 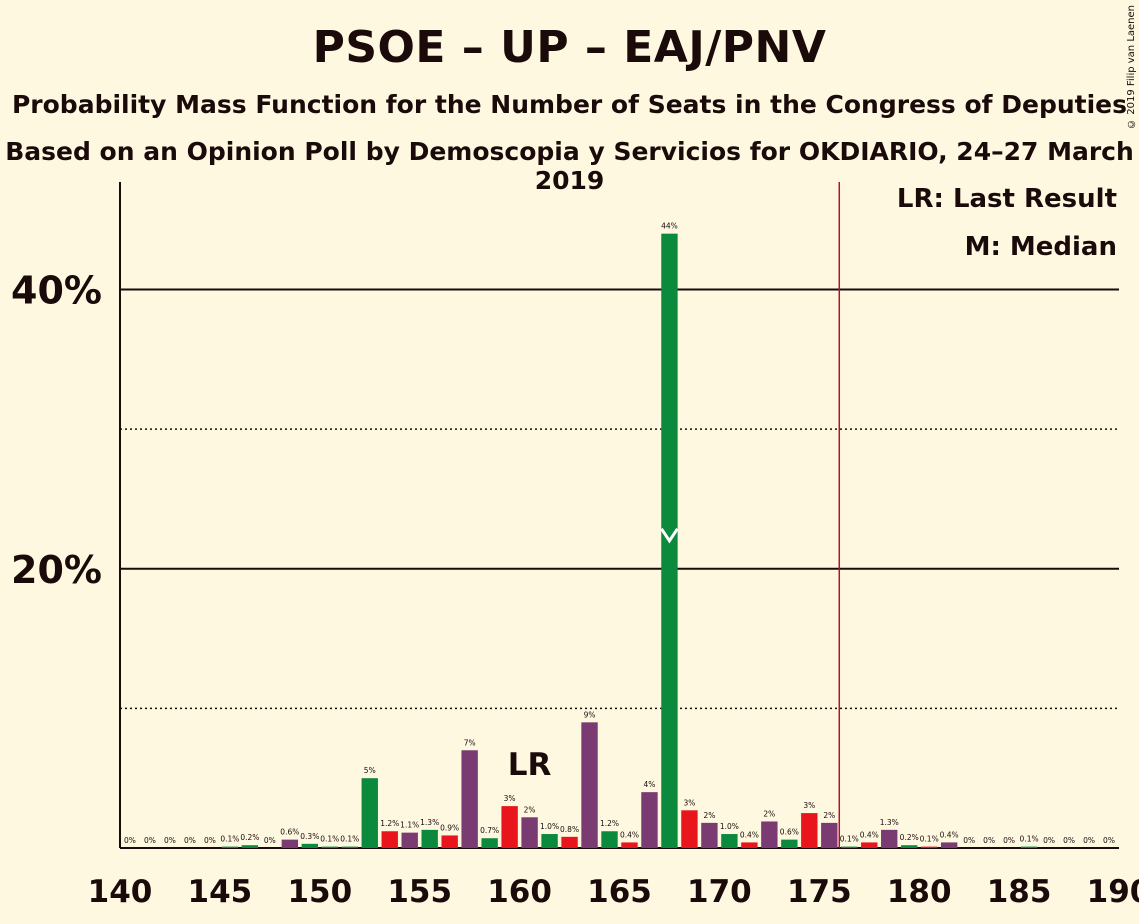 What do you see at coordinates (1029, 839) in the screenshot?
I see `bar-label-186: 0.1%` at bounding box center [1029, 839].